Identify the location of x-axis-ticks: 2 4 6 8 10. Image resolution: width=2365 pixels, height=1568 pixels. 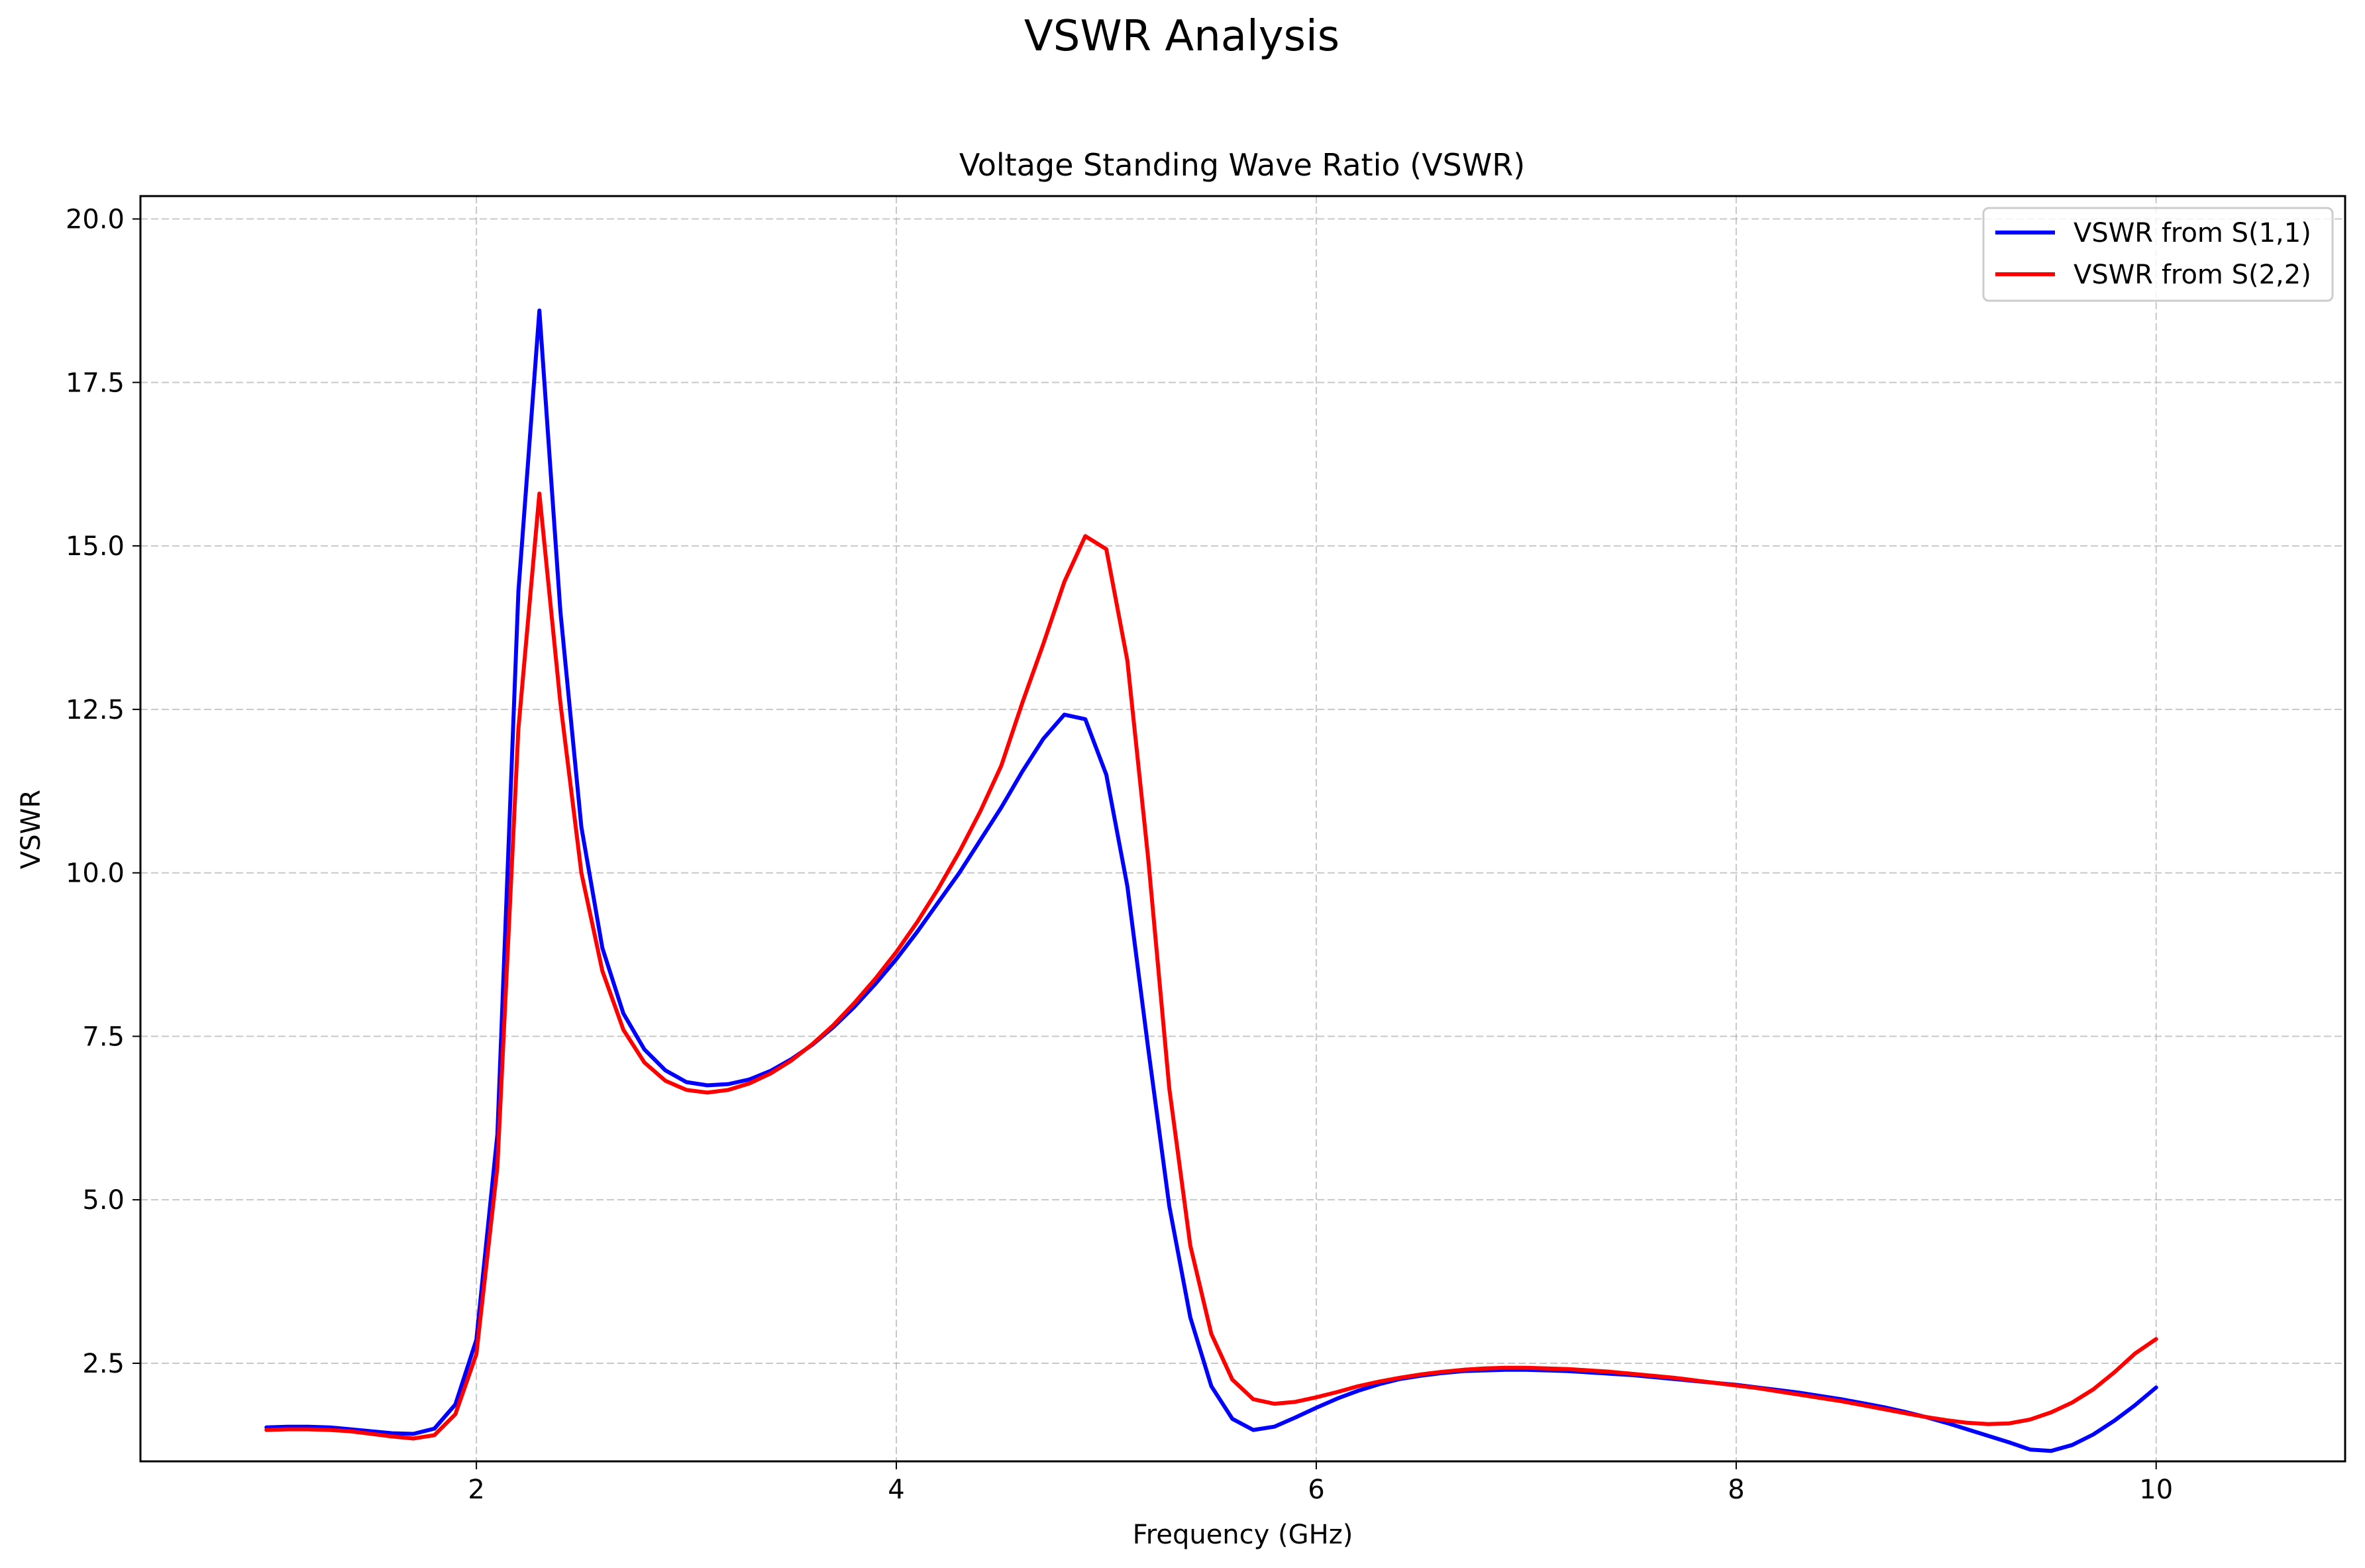
(1320, 1483).